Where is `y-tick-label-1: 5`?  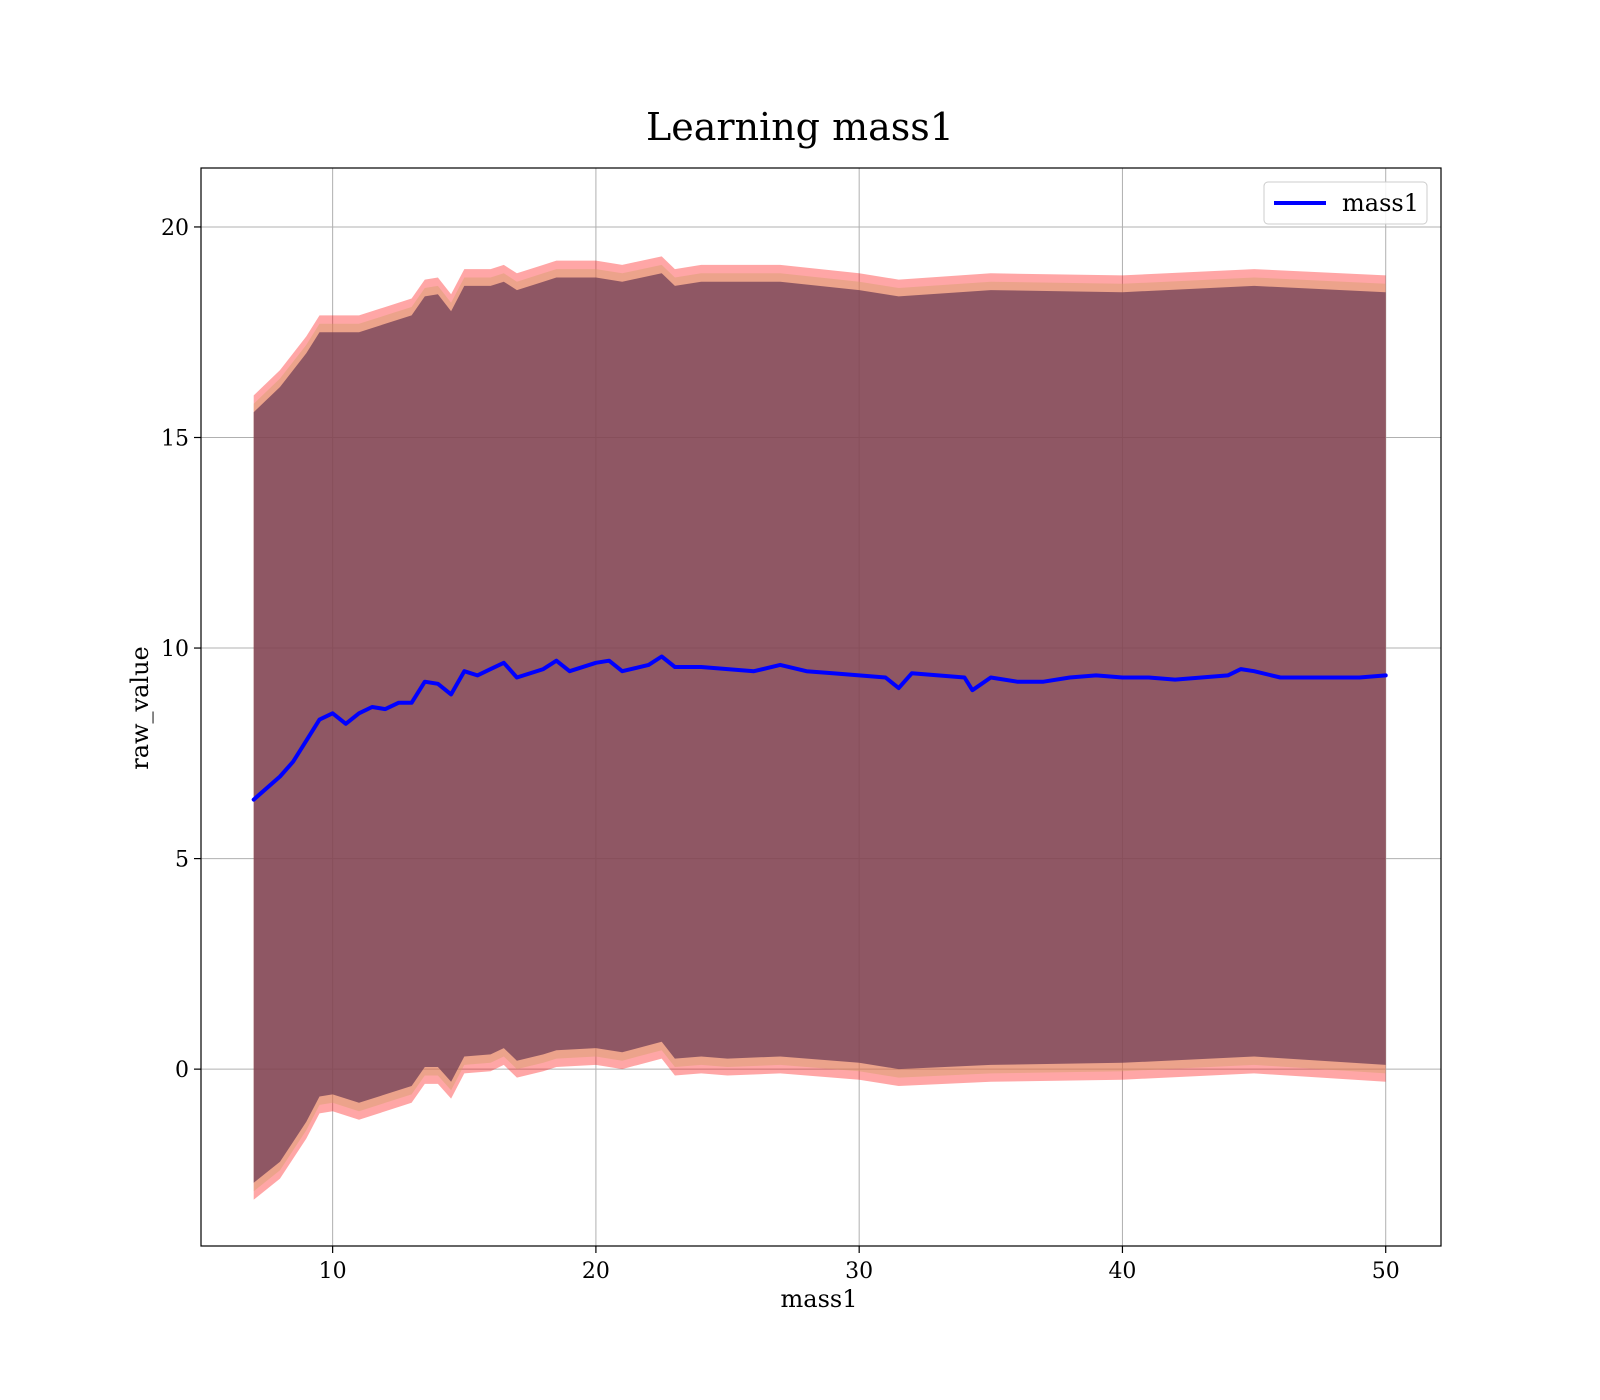
y-tick-label-1: 5 is located at coordinates (182, 860).